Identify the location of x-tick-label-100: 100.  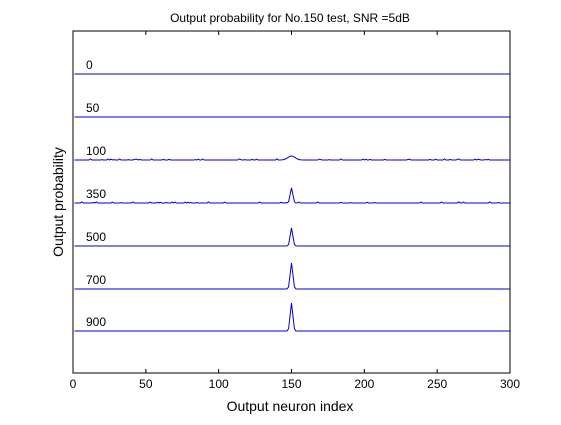
(219, 384).